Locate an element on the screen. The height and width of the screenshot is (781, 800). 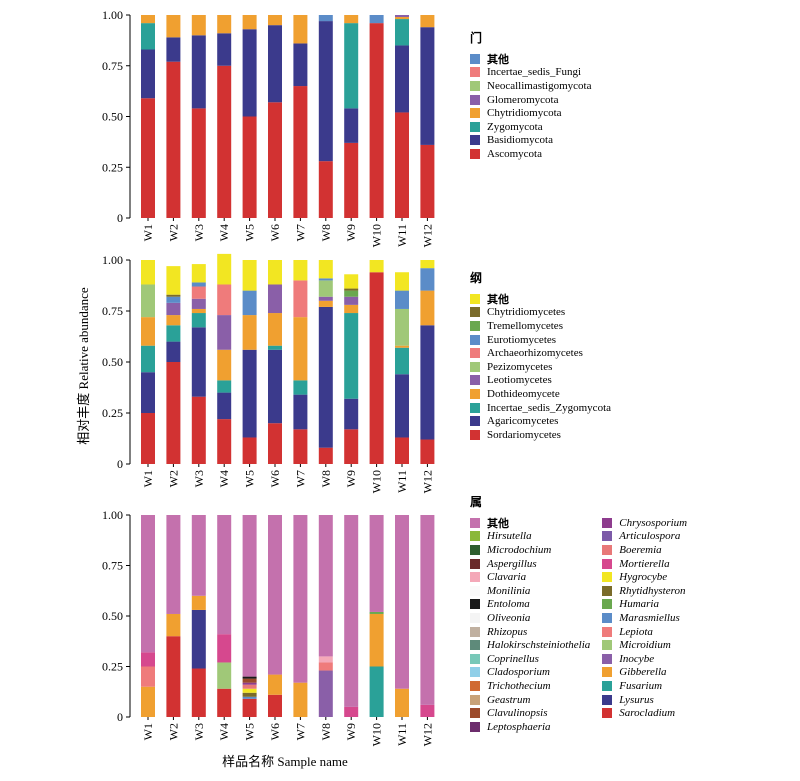
legend-label: Sarocladium is located at coordinates (647, 713).